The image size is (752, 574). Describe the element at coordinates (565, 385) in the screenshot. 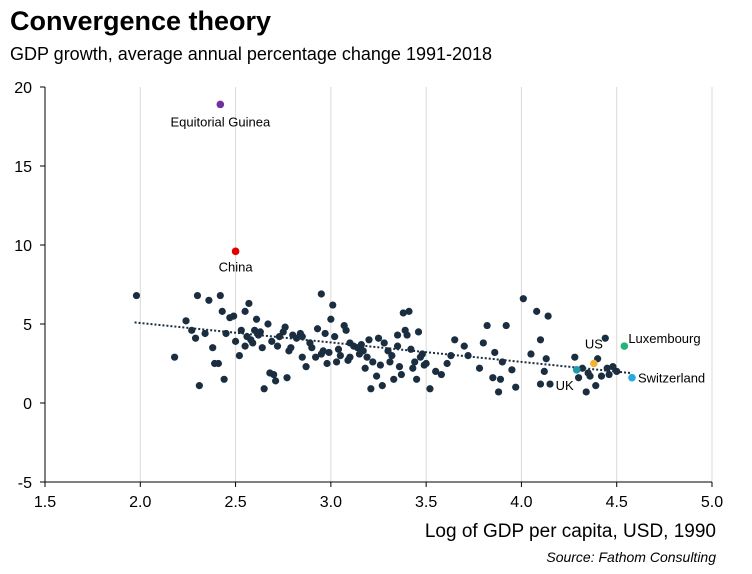

I see `highlight-label: UK` at that location.